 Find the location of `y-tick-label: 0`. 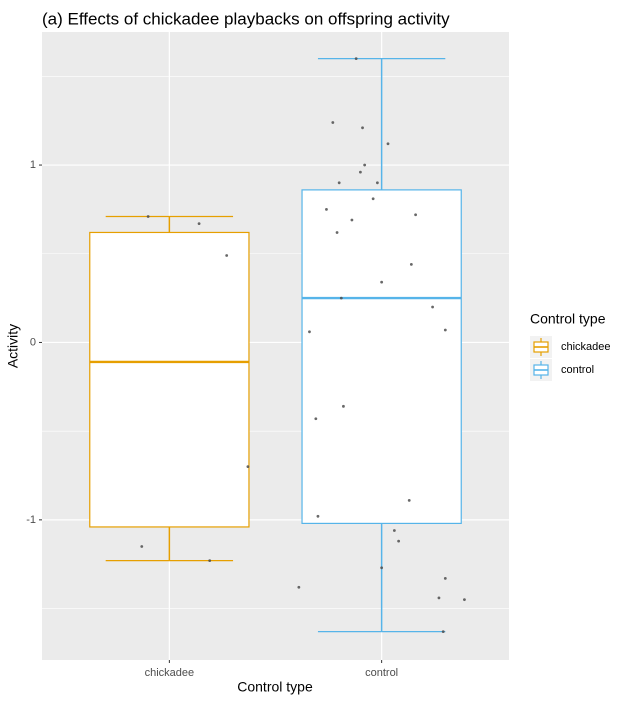

y-tick-label: 0 is located at coordinates (33, 342).